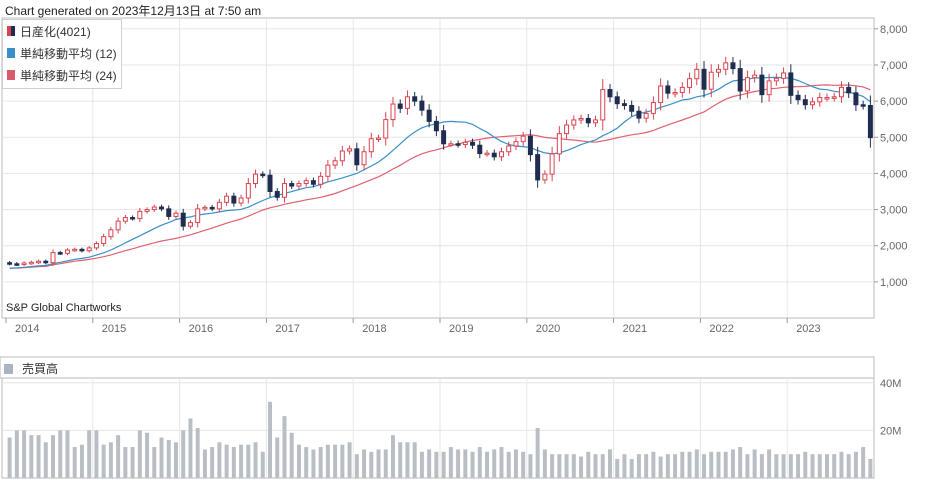 The image size is (931, 480). I want to click on legend-item-ma24: 単純移動平均 (24), so click(62, 75).